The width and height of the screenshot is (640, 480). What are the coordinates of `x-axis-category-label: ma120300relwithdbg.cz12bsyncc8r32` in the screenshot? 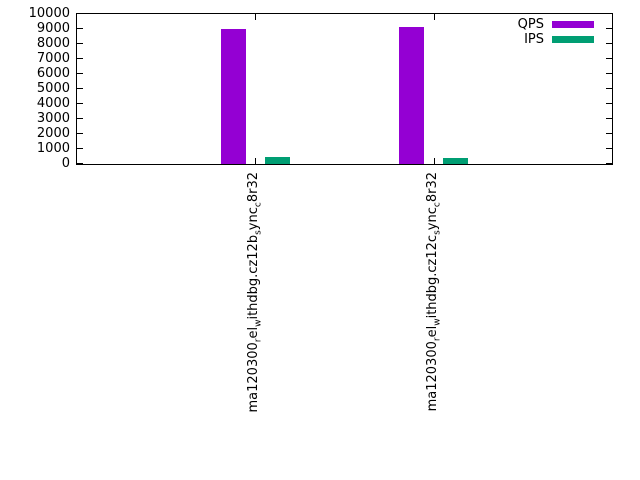 It's located at (255, 292).